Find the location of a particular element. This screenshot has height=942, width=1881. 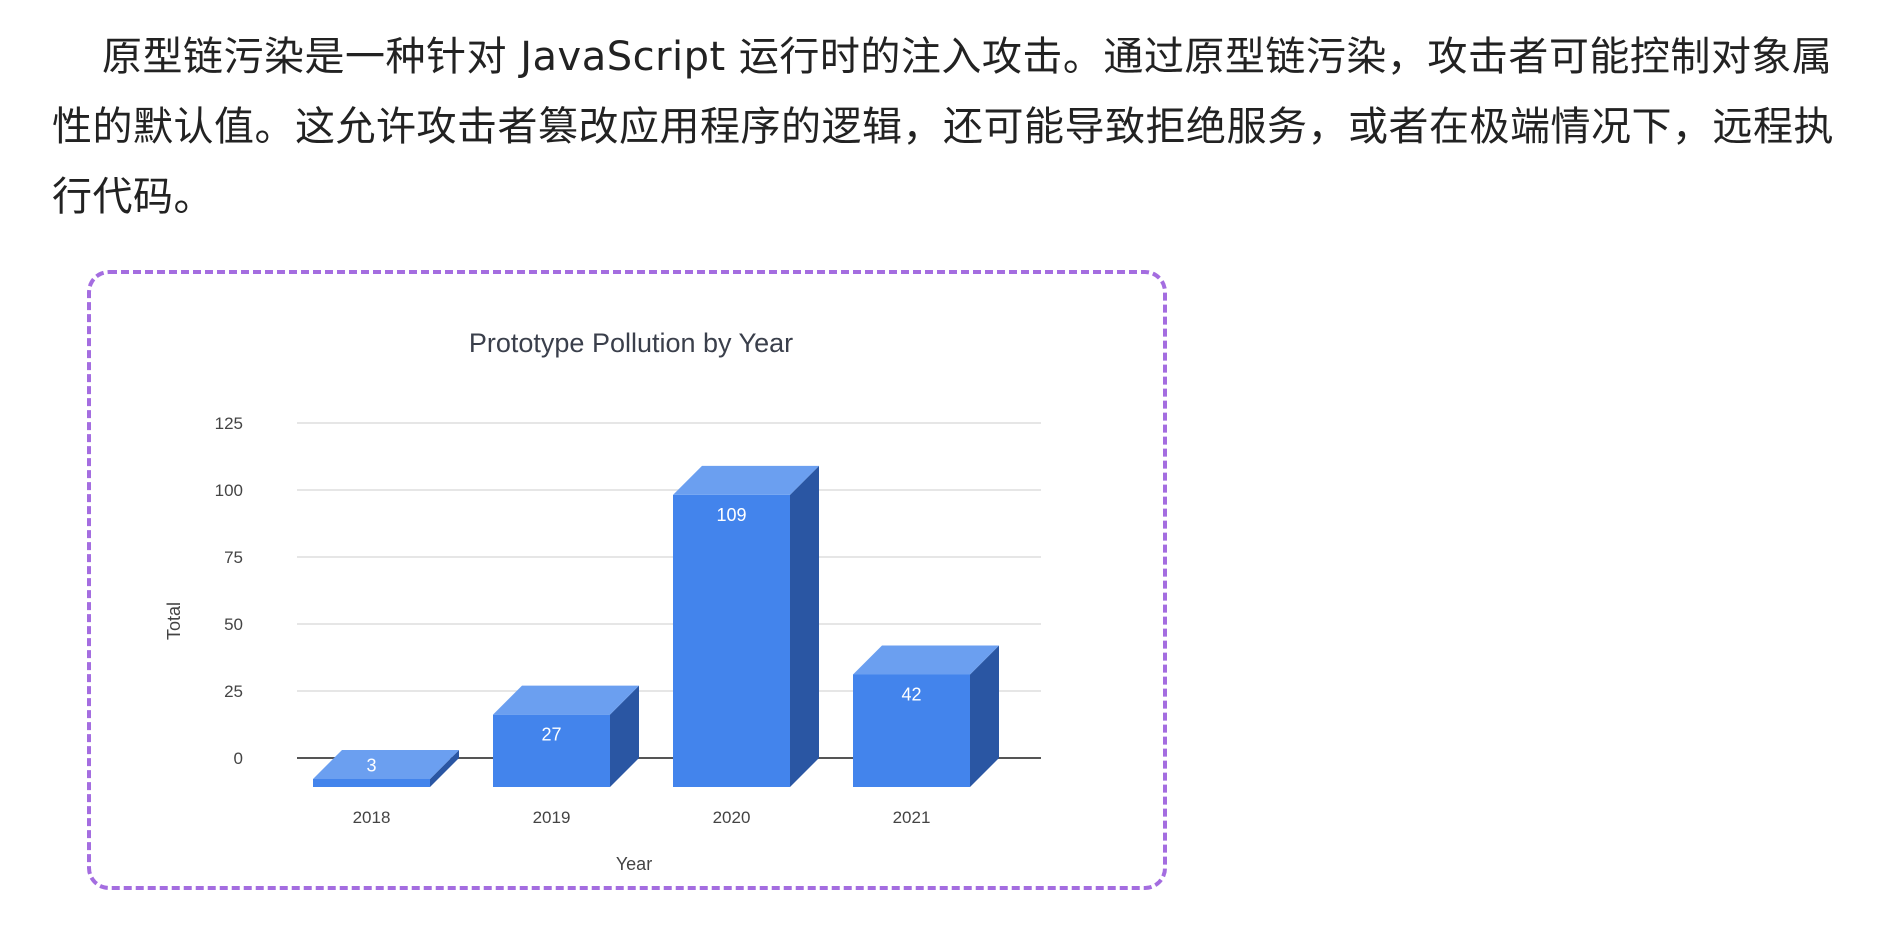

data-label: 42 is located at coordinates (911, 694).